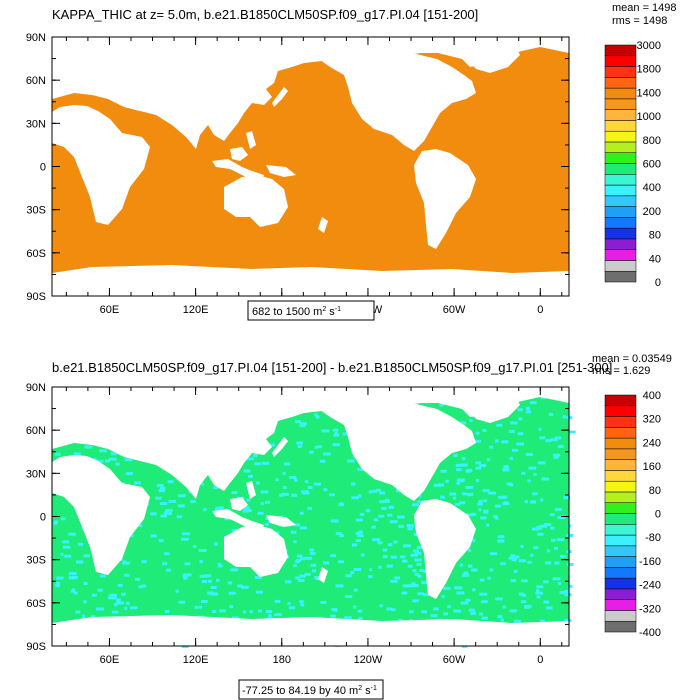 This screenshot has height=700, width=700. What do you see at coordinates (632, 359) in the screenshot?
I see `panel-2-mean: mean = 0.03549` at bounding box center [632, 359].